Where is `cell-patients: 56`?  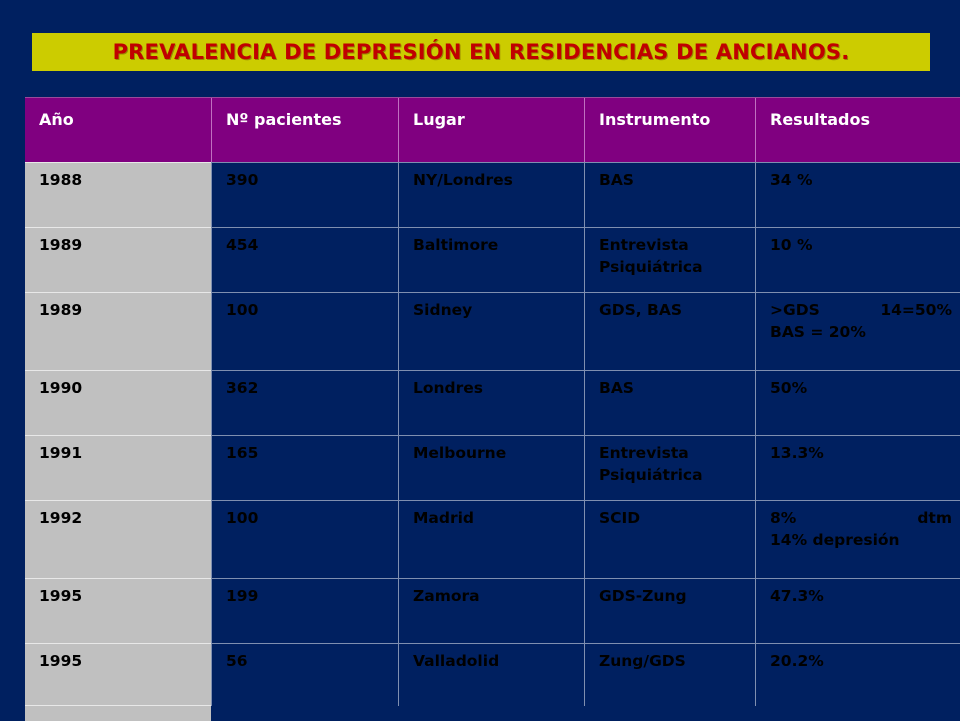 cell-patients: 56 is located at coordinates (304, 674).